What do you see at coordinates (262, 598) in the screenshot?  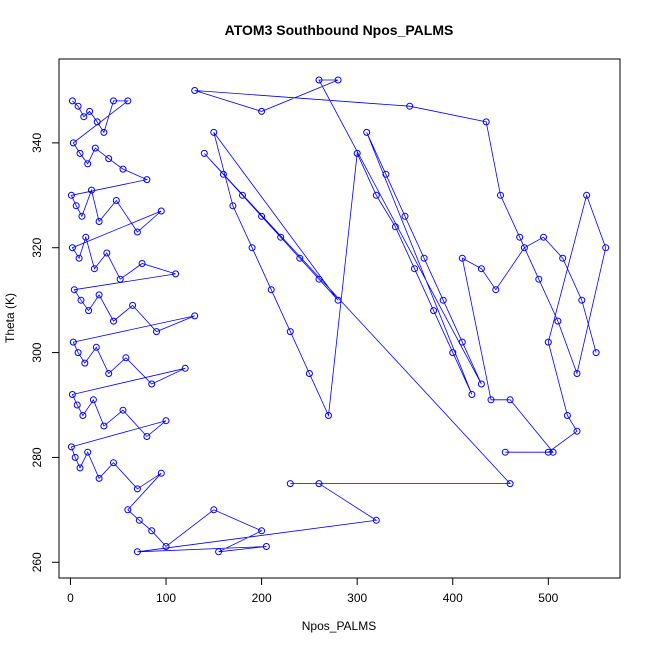 I see `x-tick-label: 200` at bounding box center [262, 598].